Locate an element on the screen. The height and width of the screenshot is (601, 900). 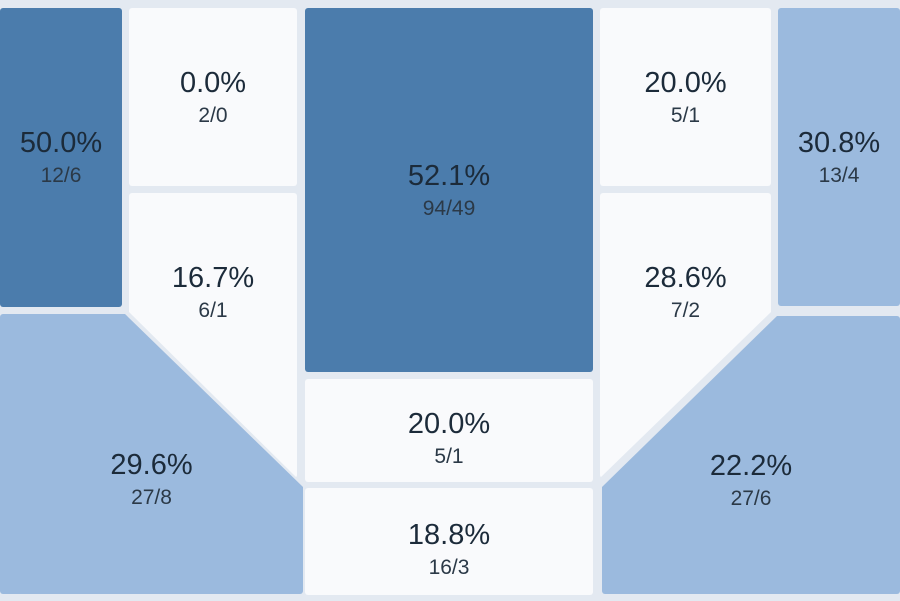
zone-right-wing-mid: 28.6% 7/2 is located at coordinates (685, 335).